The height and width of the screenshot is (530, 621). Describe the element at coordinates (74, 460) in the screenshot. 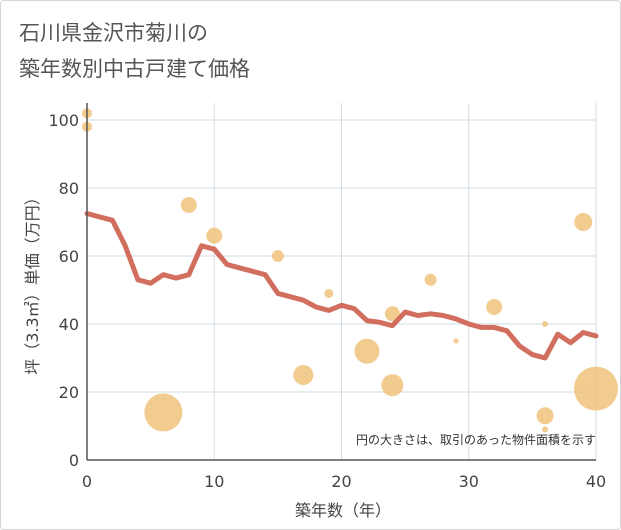

I see `y-tick-label: 0` at that location.